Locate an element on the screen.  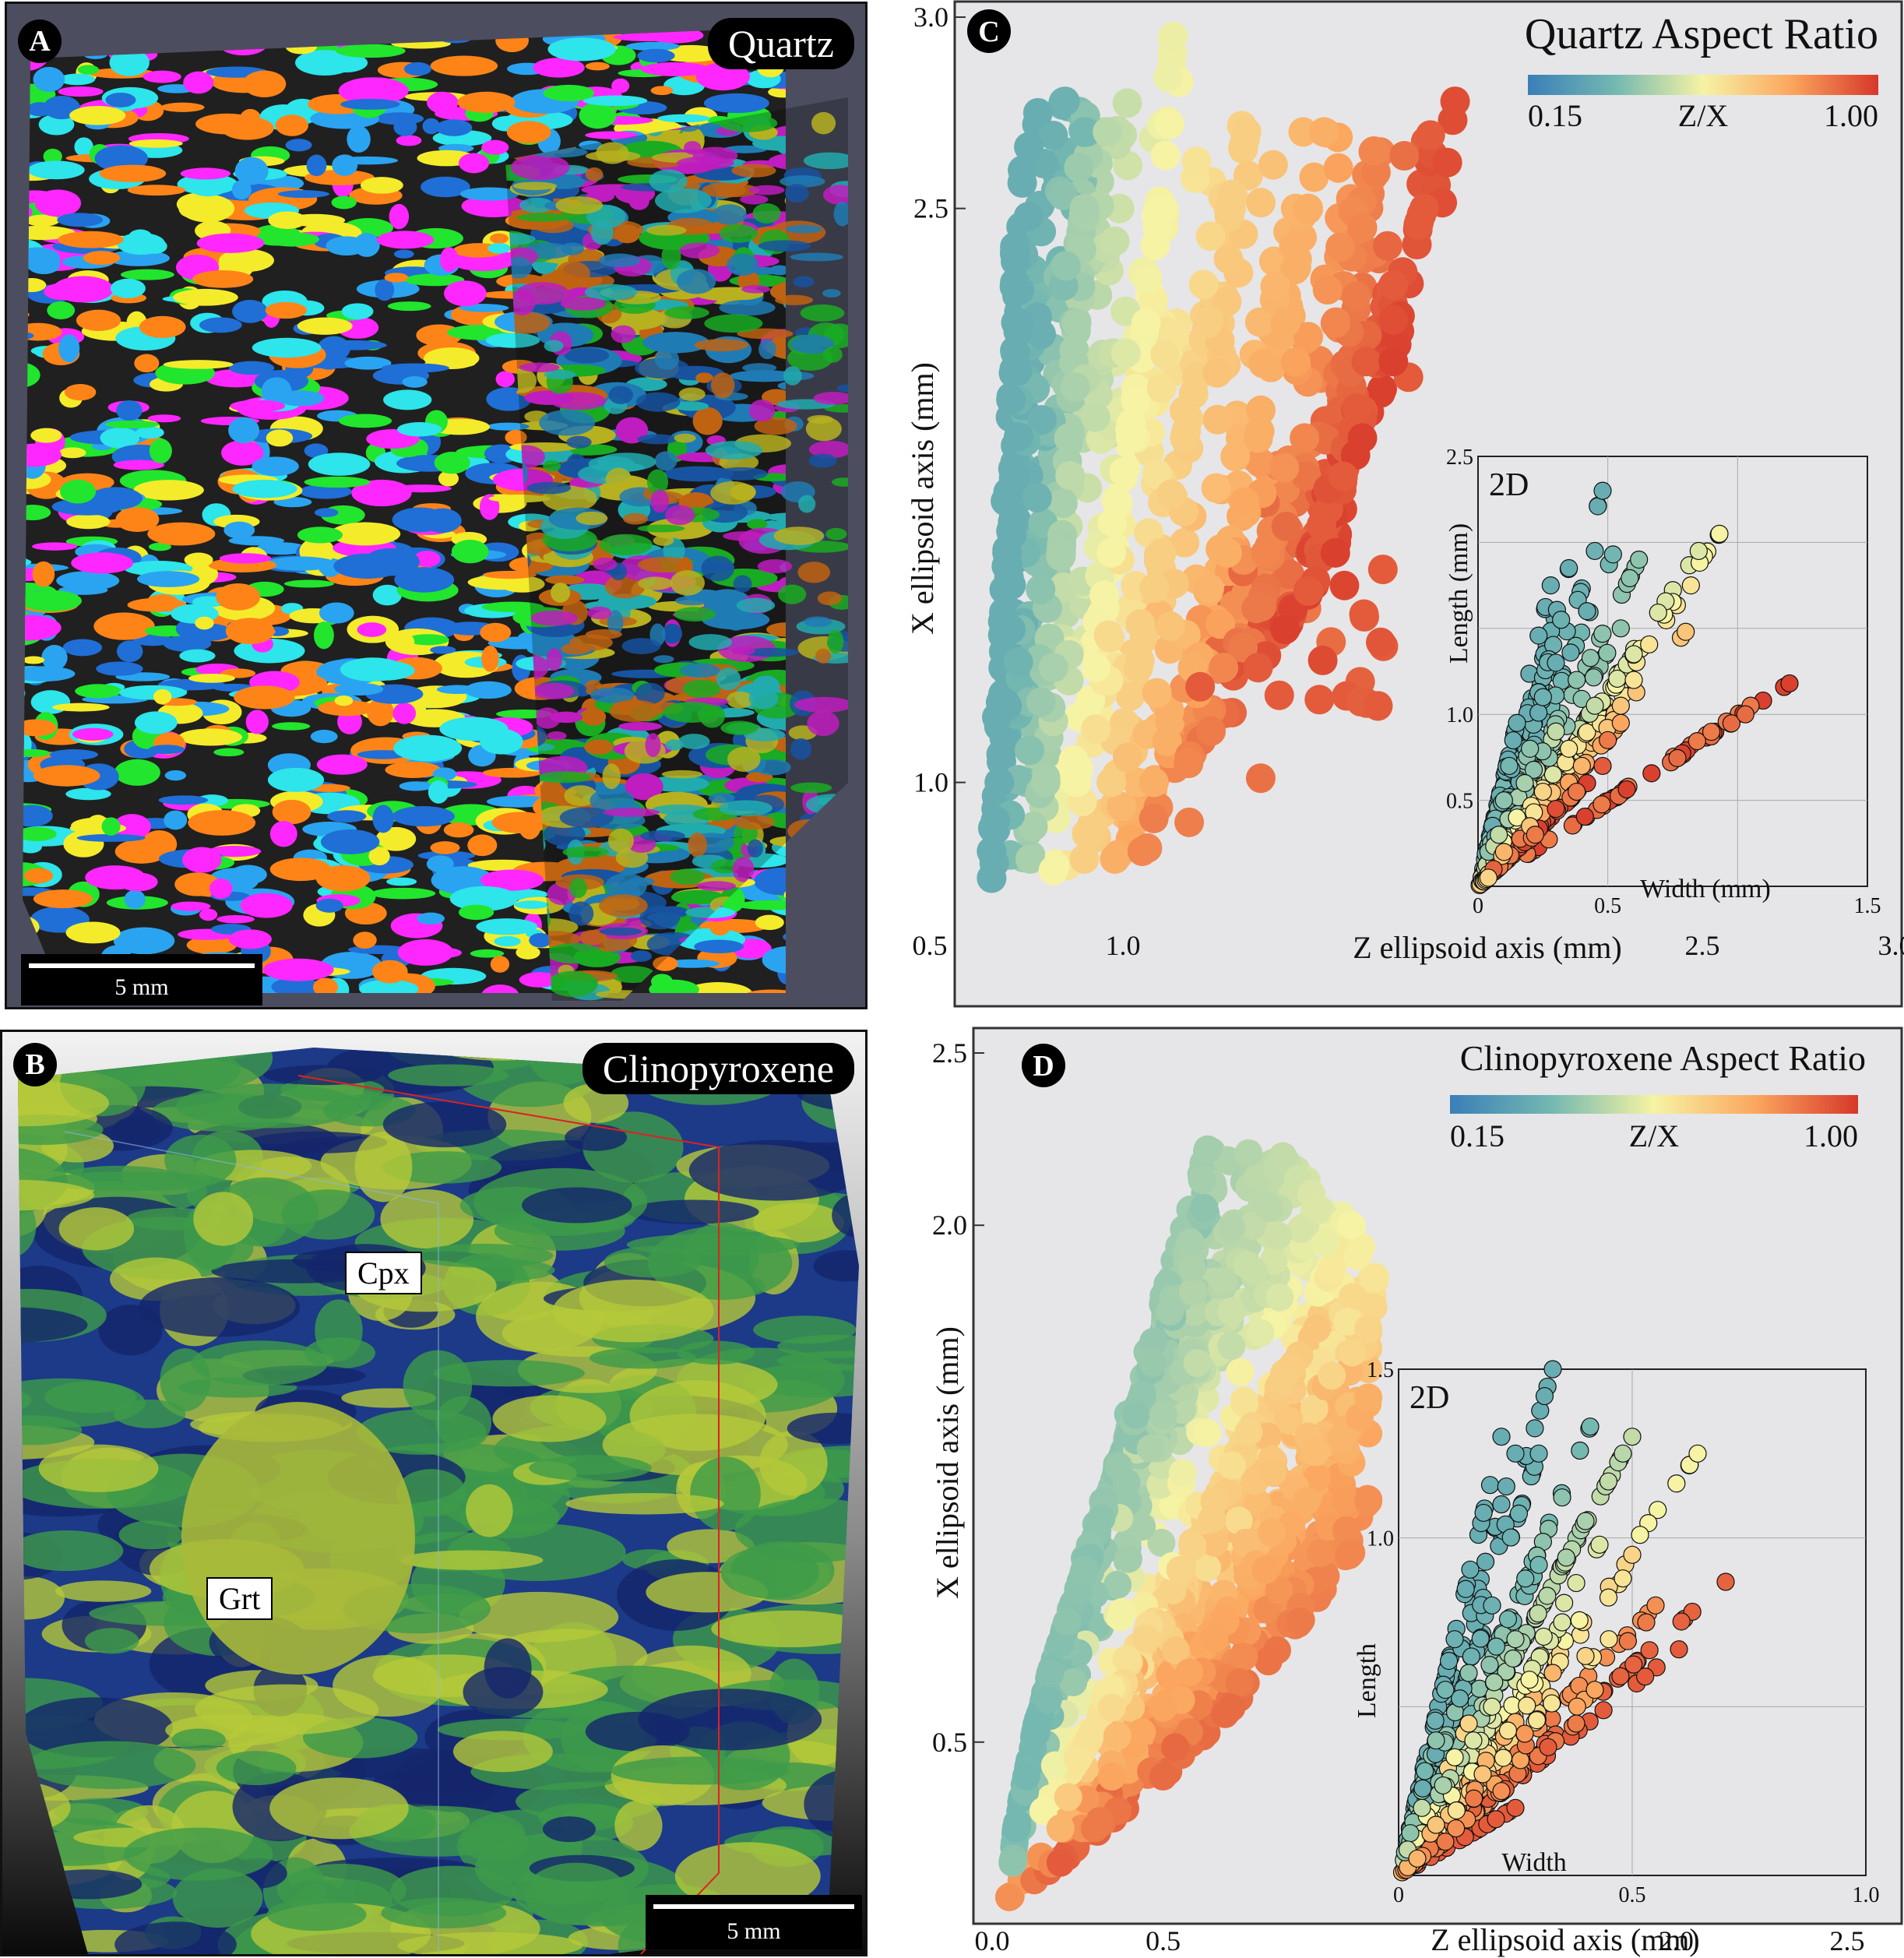
y-axis-label: X ellipsoid axis (mm) is located at coordinates (923, 498).